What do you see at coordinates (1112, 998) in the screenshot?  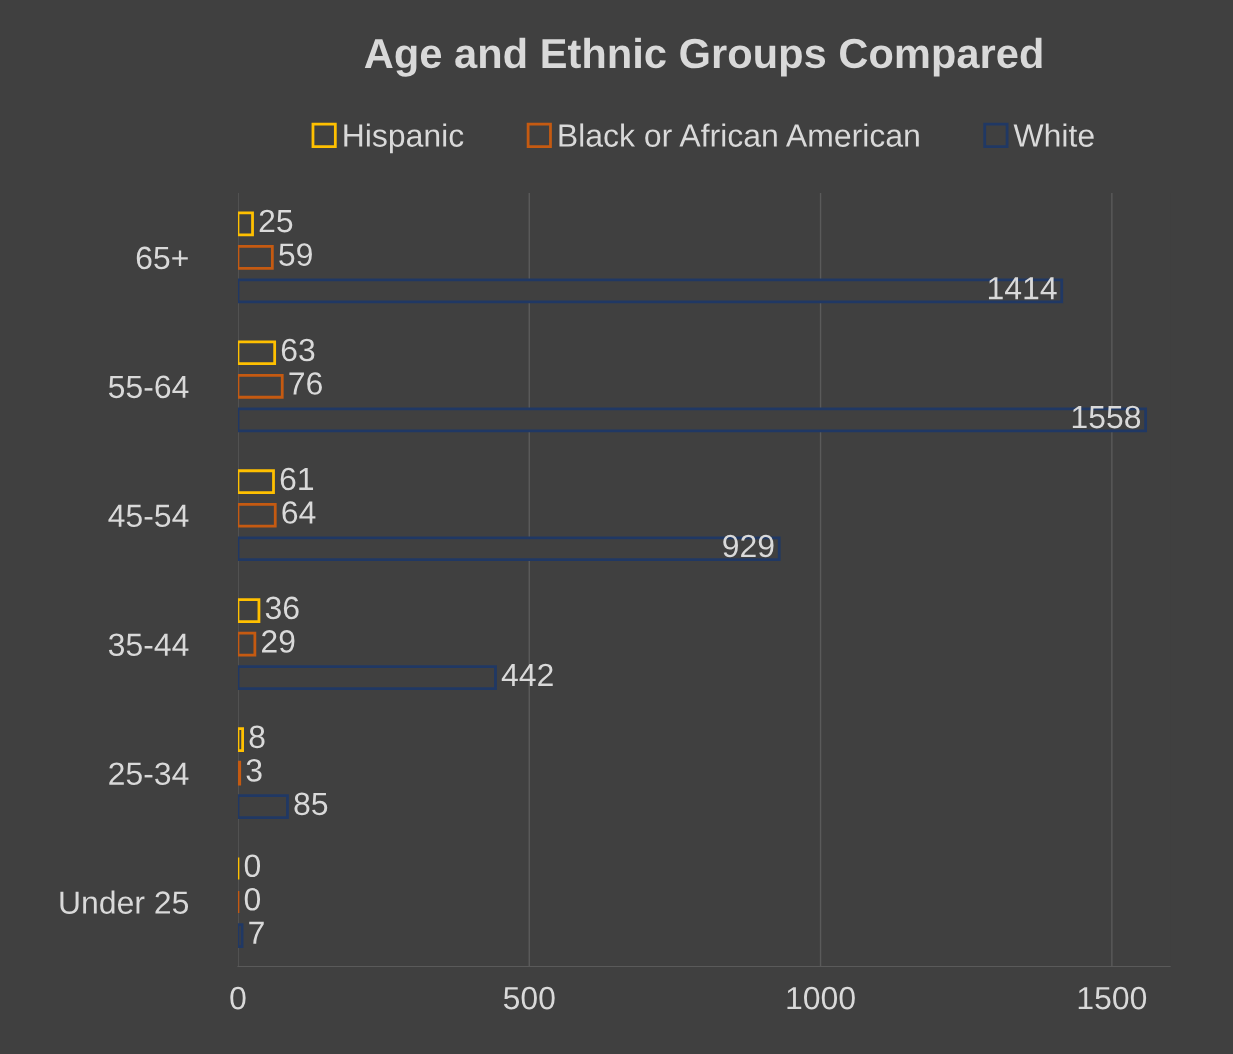 I see `x-tick-label: 1500` at bounding box center [1112, 998].